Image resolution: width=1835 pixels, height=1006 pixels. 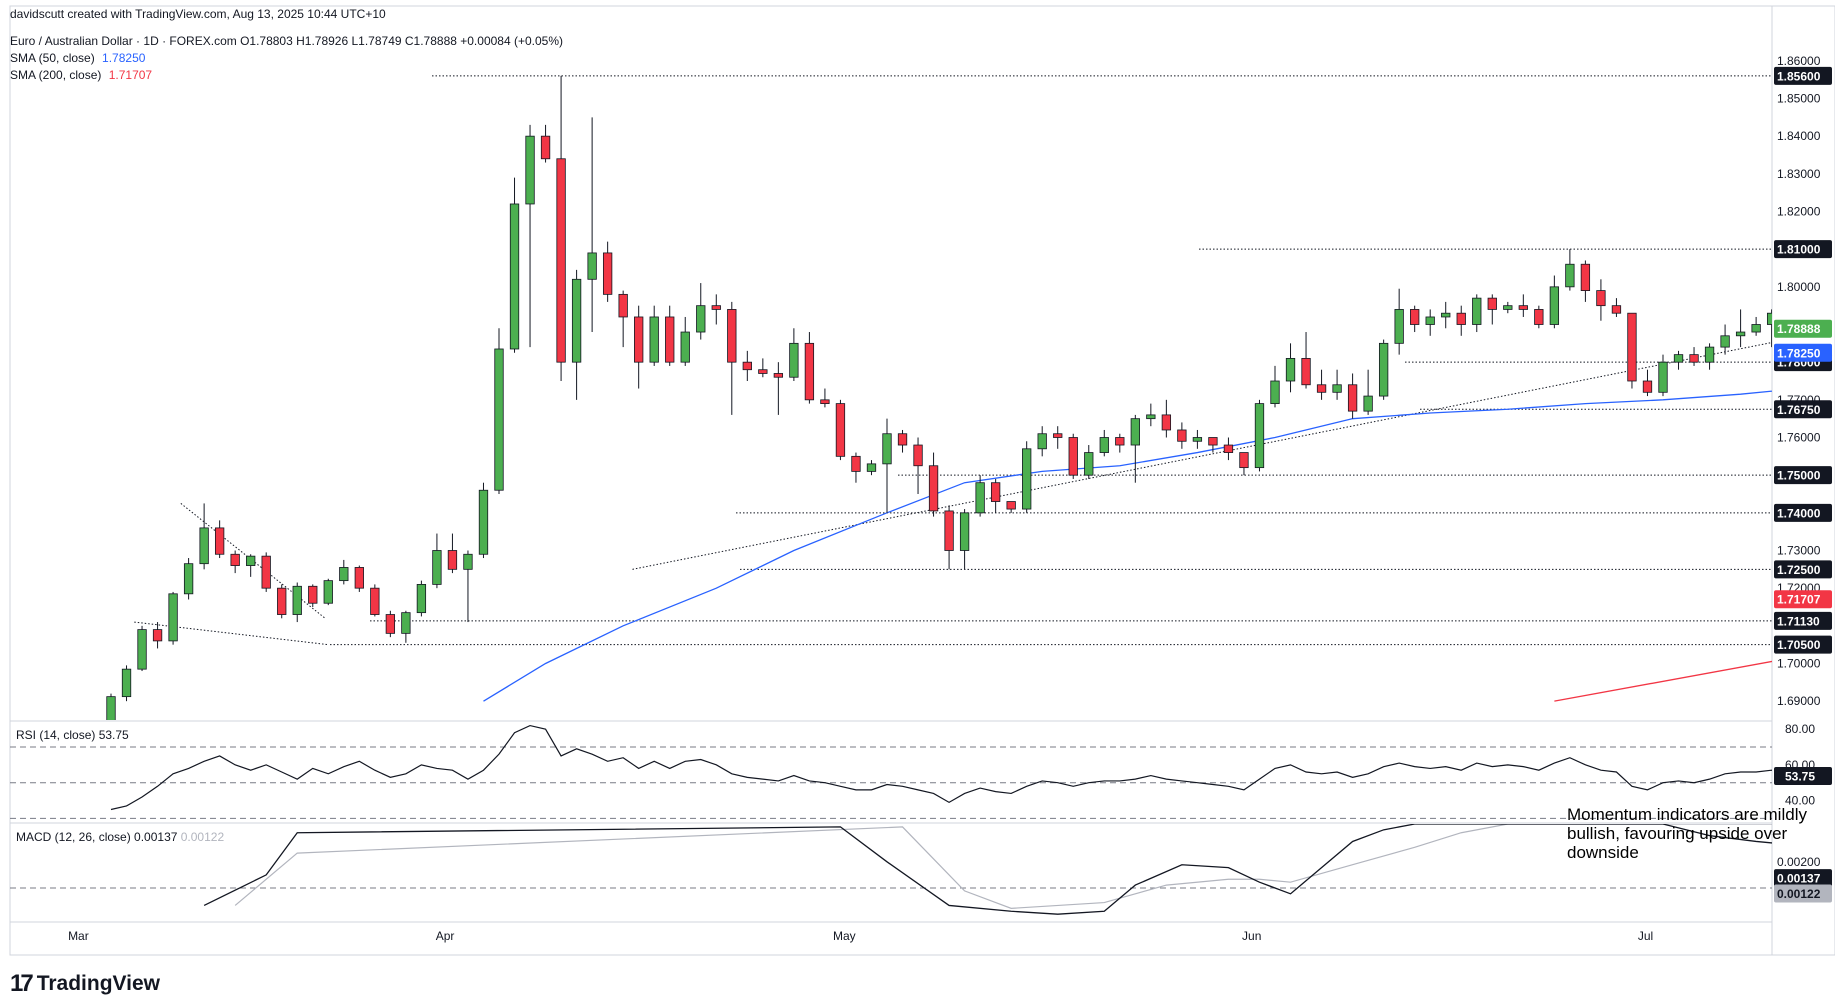 I want to click on sma200-legend: SMA (200, close) 1.71707, so click(x=81, y=75).